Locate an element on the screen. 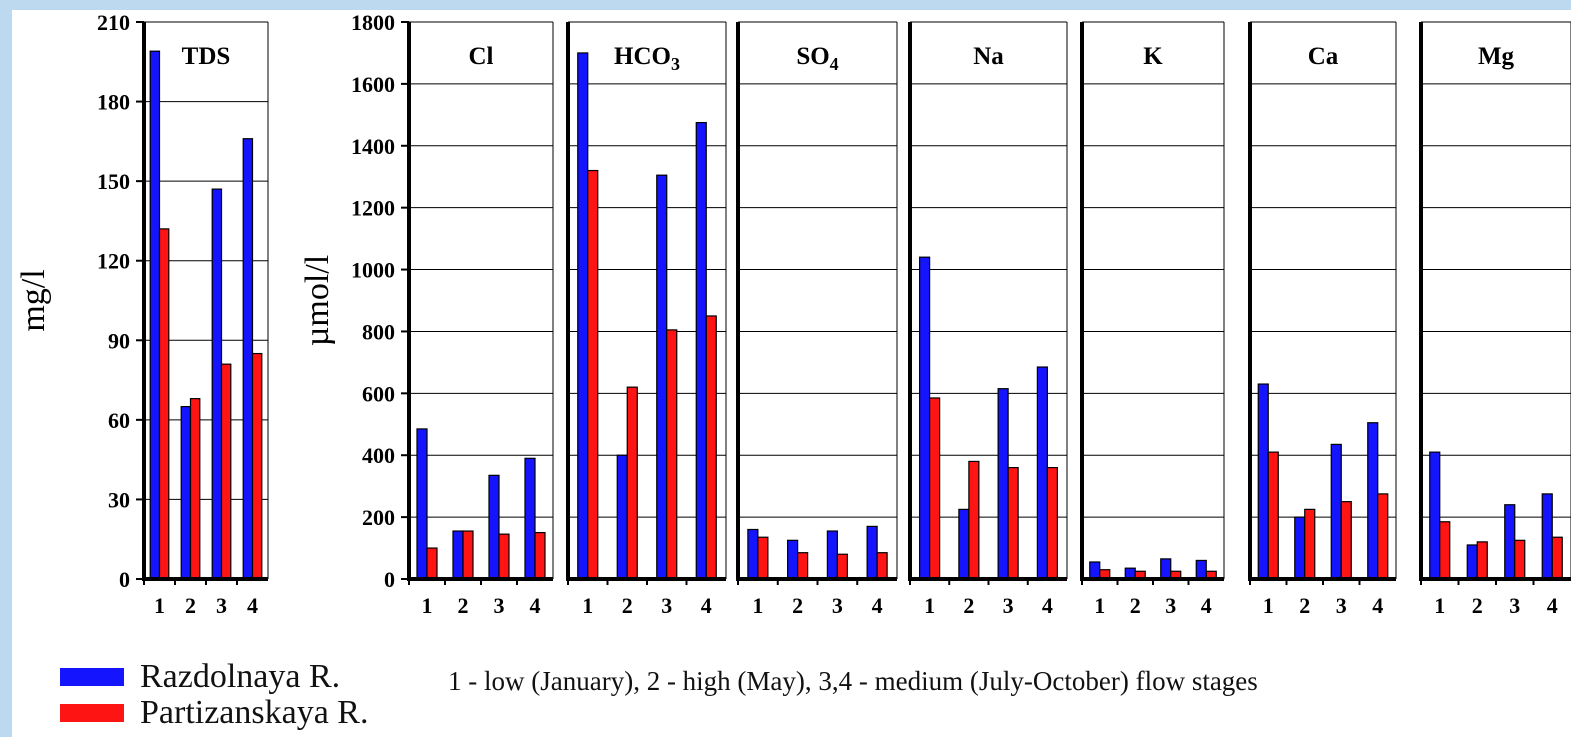 Image resolution: width=1571 pixels, height=737 pixels. legend-label-partizanskaya: Partizanskaya R. is located at coordinates (254, 712).